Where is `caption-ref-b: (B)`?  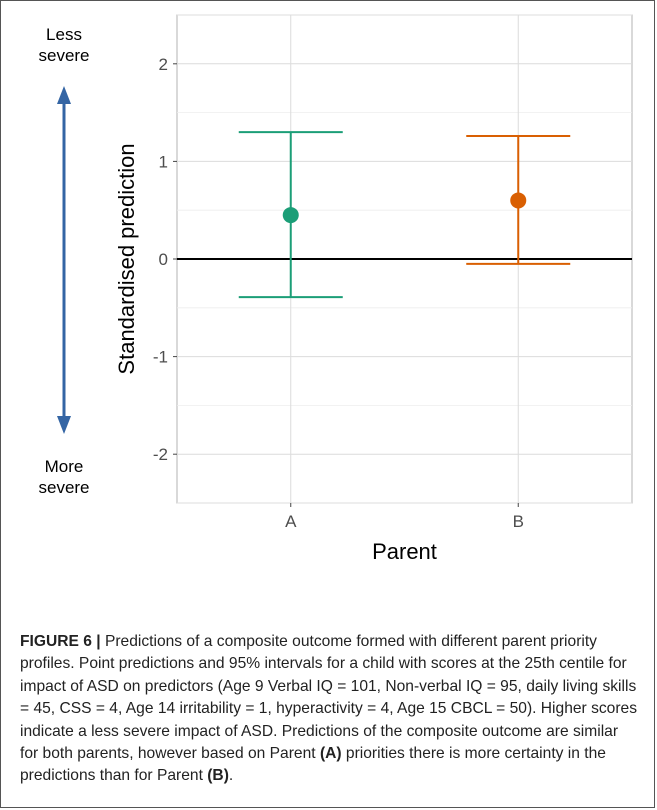 caption-ref-b: (B) is located at coordinates (218, 776).